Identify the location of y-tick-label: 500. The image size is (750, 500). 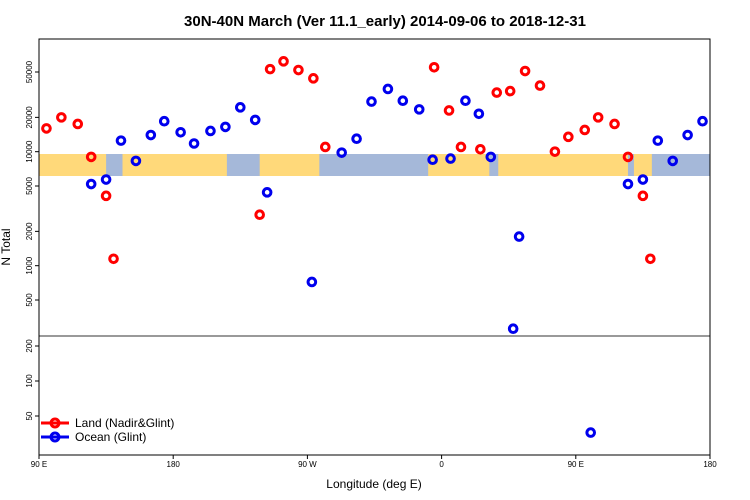
(29, 300).